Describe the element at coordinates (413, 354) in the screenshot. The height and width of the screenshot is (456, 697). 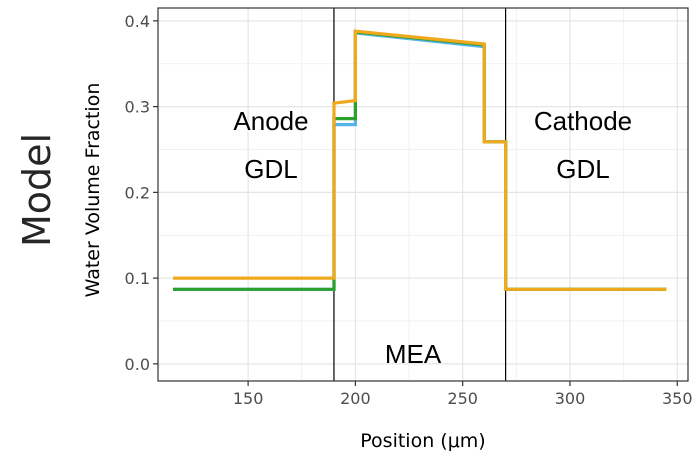
I see `mea-label: MEA` at that location.